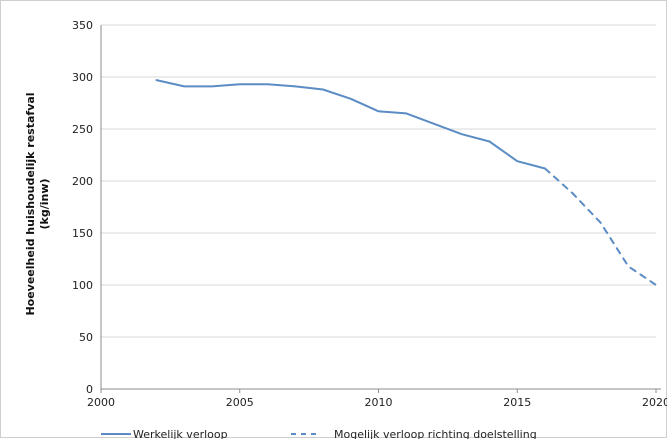 This screenshot has height=439, width=667. I want to click on x-tick-label-2020: 2020, so click(654, 402).